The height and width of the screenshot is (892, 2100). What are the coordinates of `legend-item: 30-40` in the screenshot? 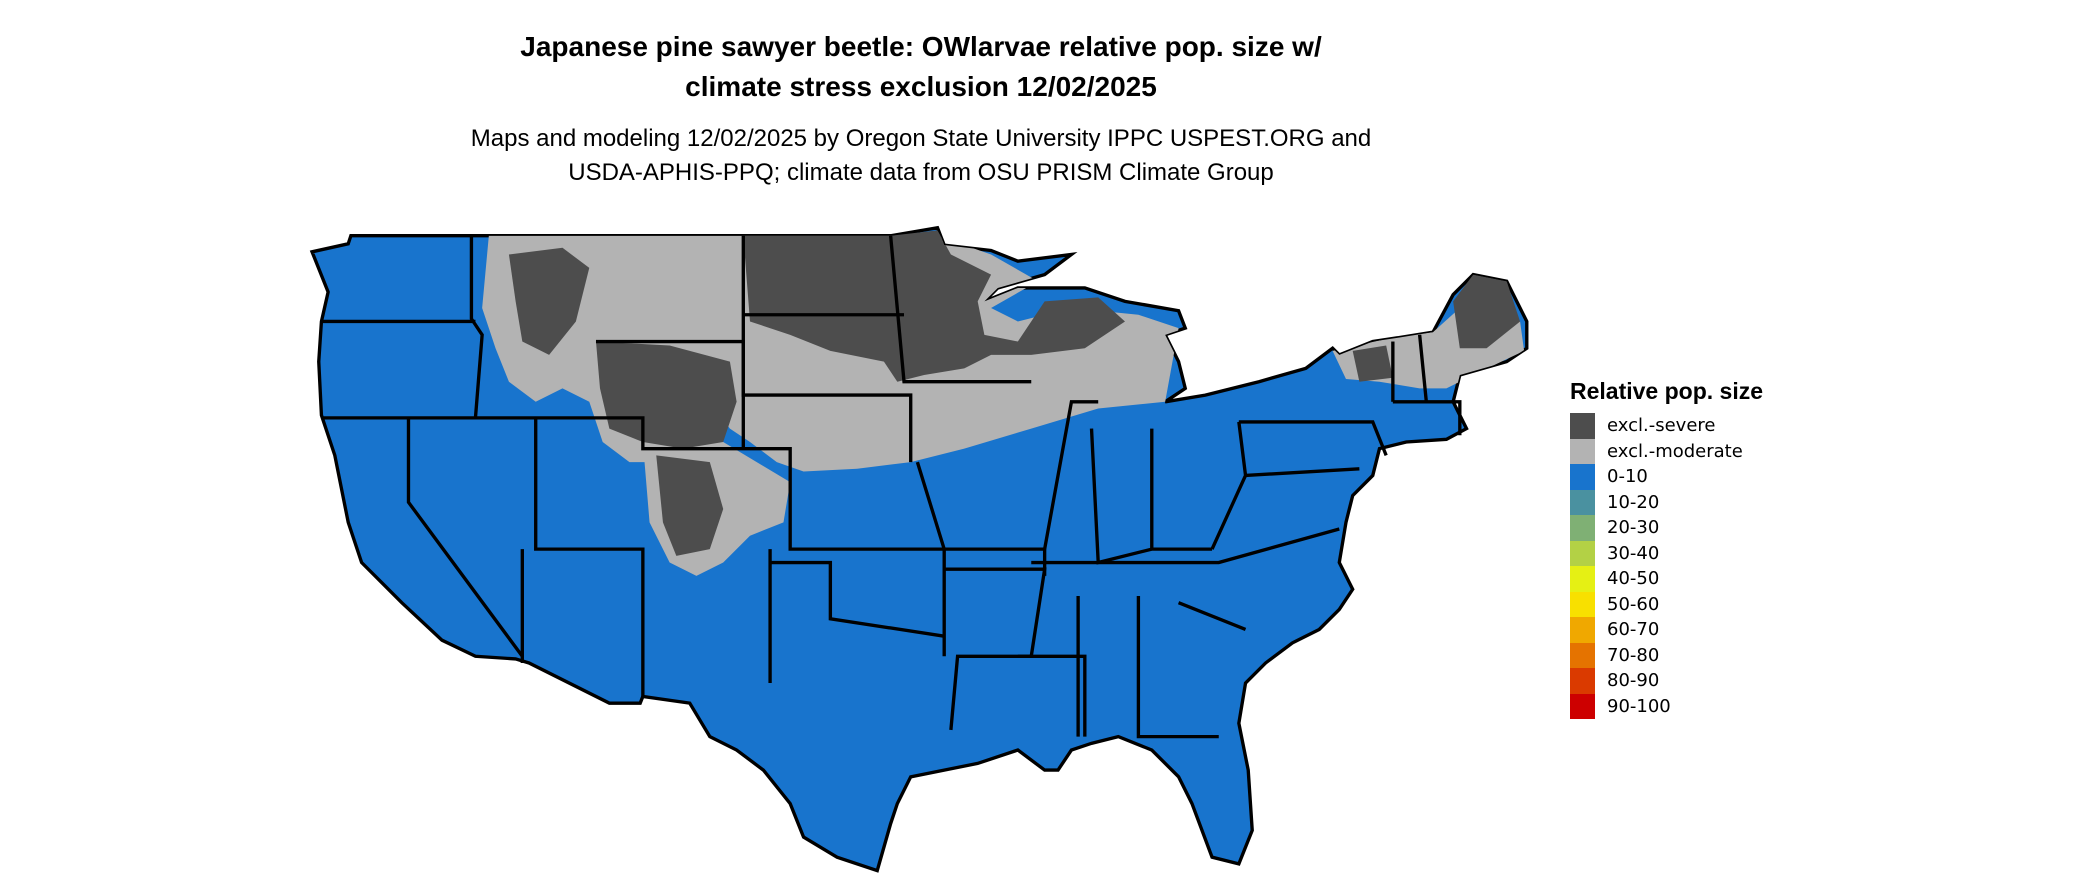 It's located at (1666, 553).